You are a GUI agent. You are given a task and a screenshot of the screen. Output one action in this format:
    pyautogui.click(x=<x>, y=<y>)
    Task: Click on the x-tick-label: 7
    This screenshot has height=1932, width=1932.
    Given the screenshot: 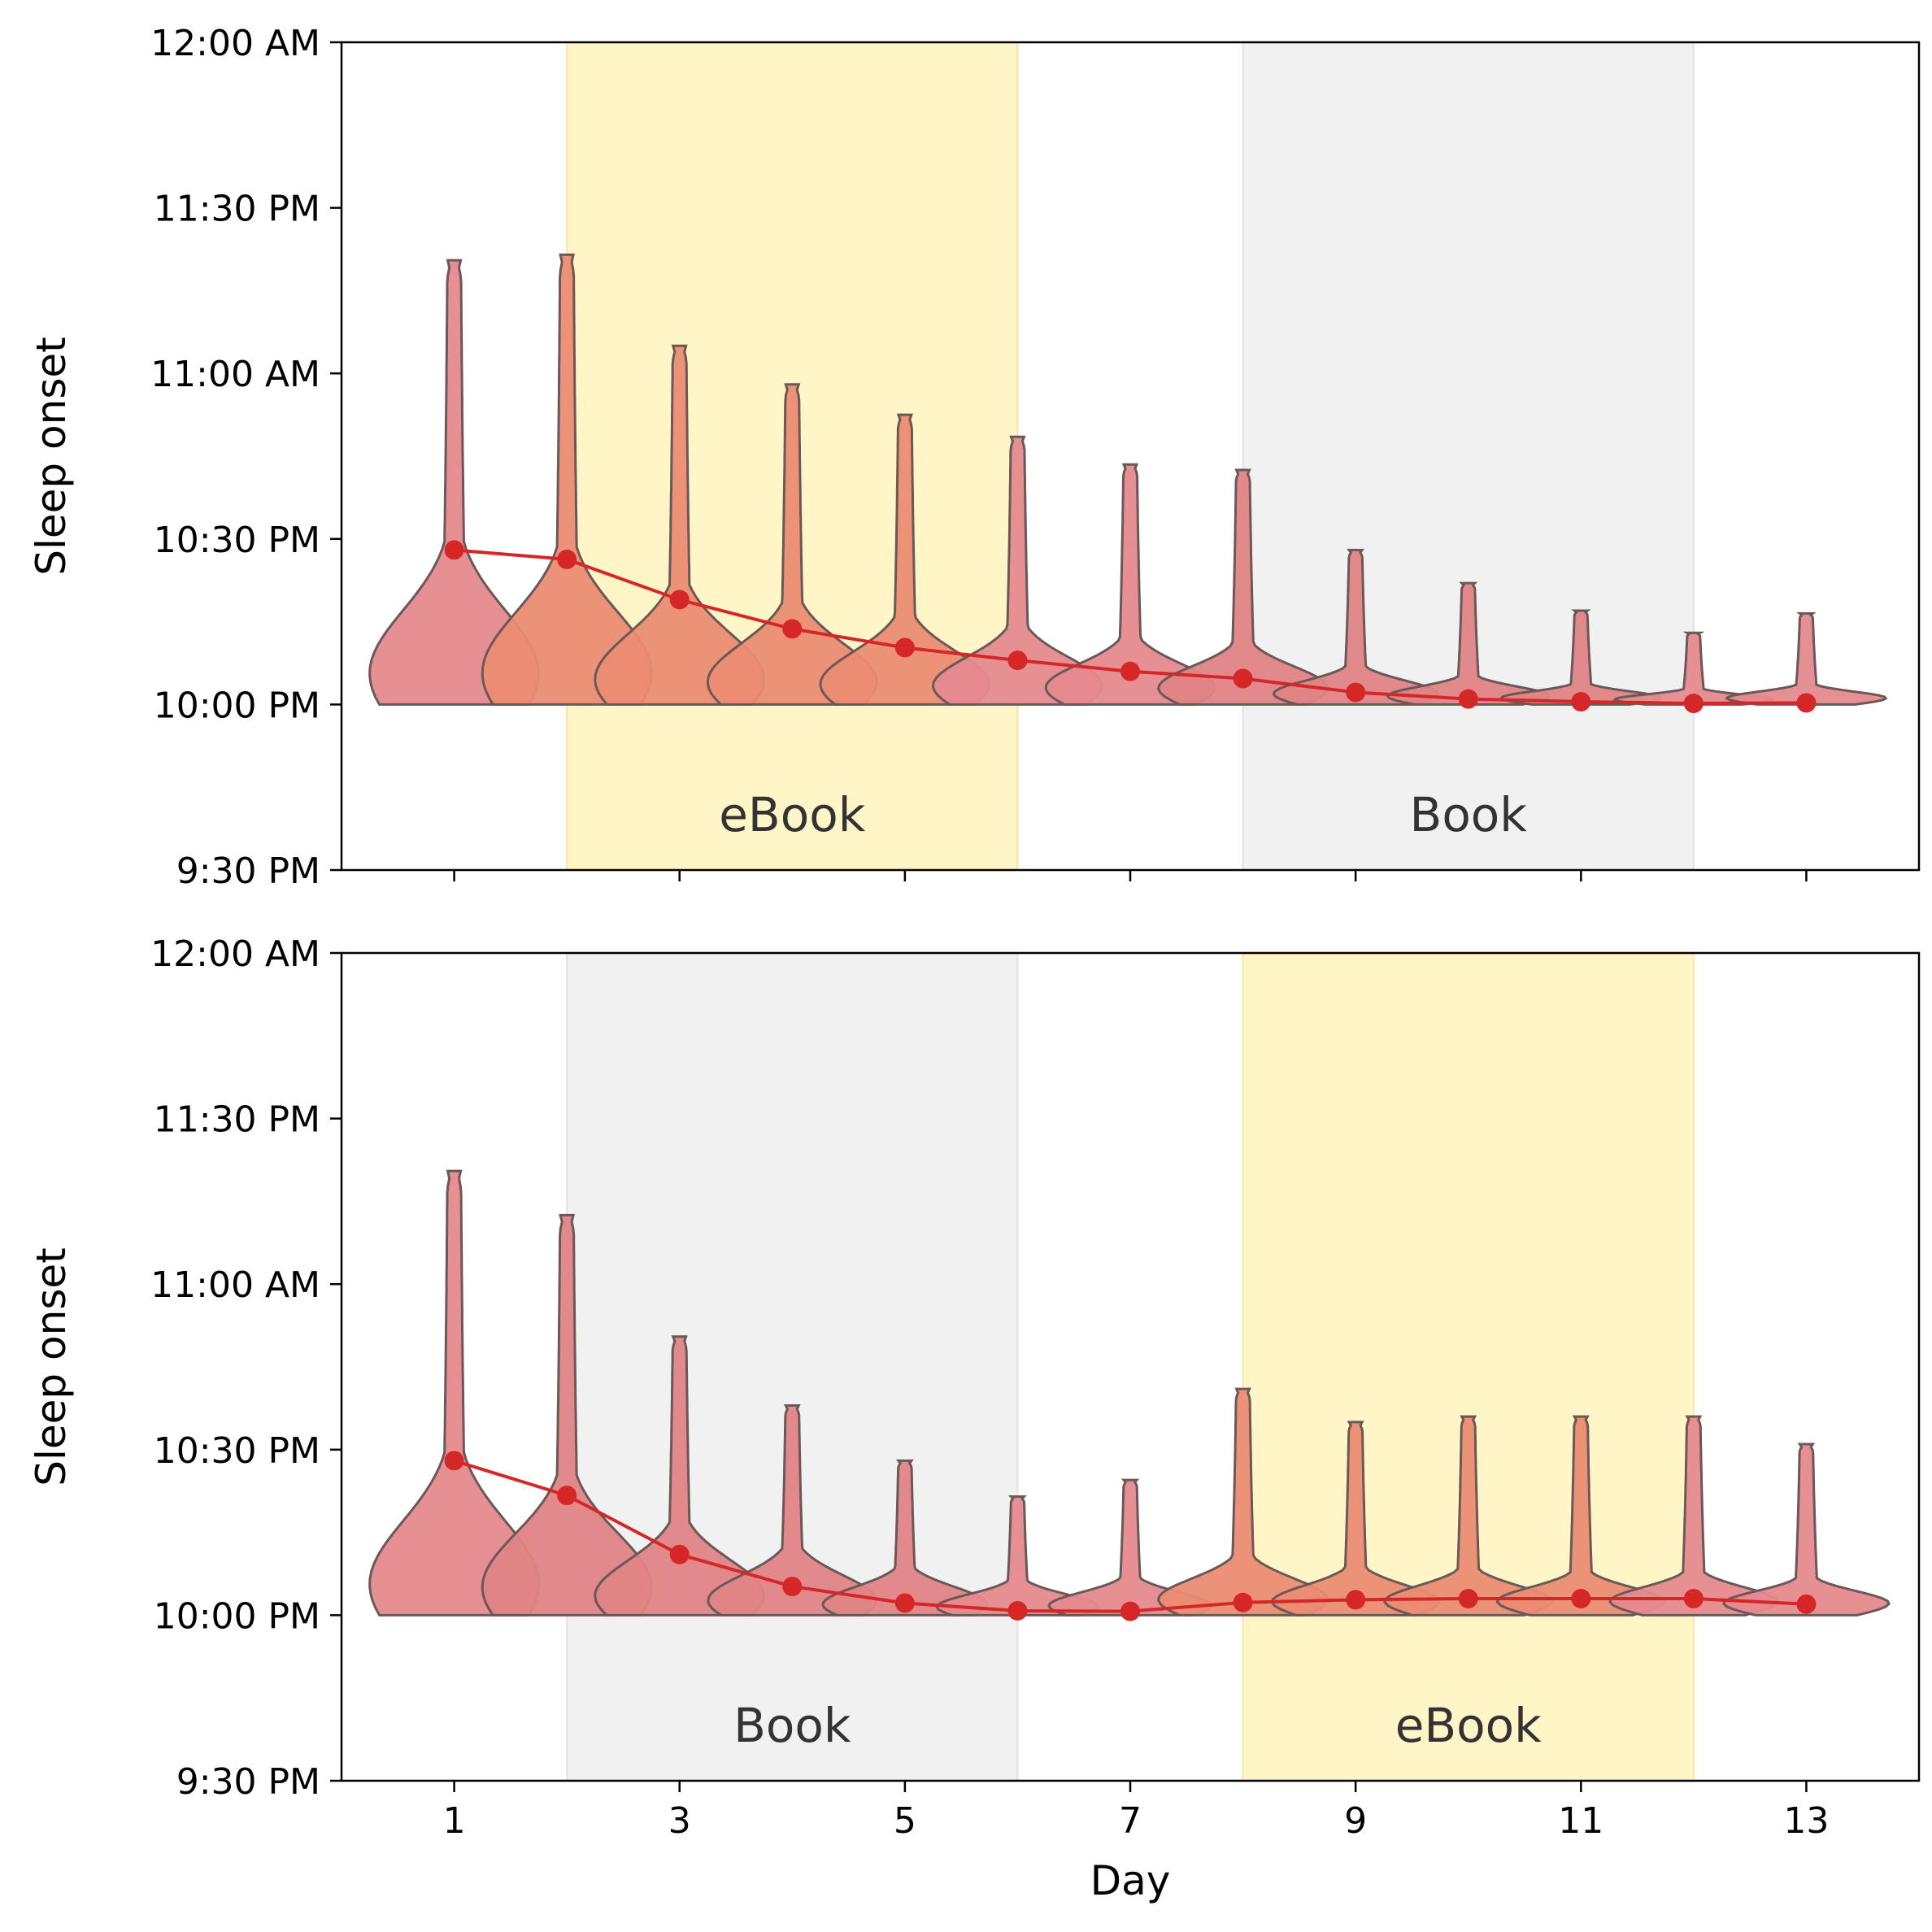 What is the action you would take?
    pyautogui.click(x=1130, y=1821)
    